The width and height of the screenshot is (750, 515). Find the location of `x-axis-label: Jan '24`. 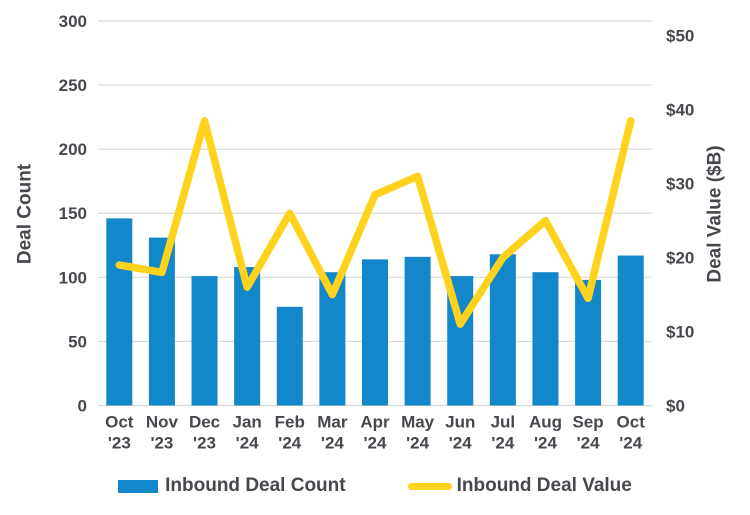

x-axis-label: Jan '24 is located at coordinates (247, 433).